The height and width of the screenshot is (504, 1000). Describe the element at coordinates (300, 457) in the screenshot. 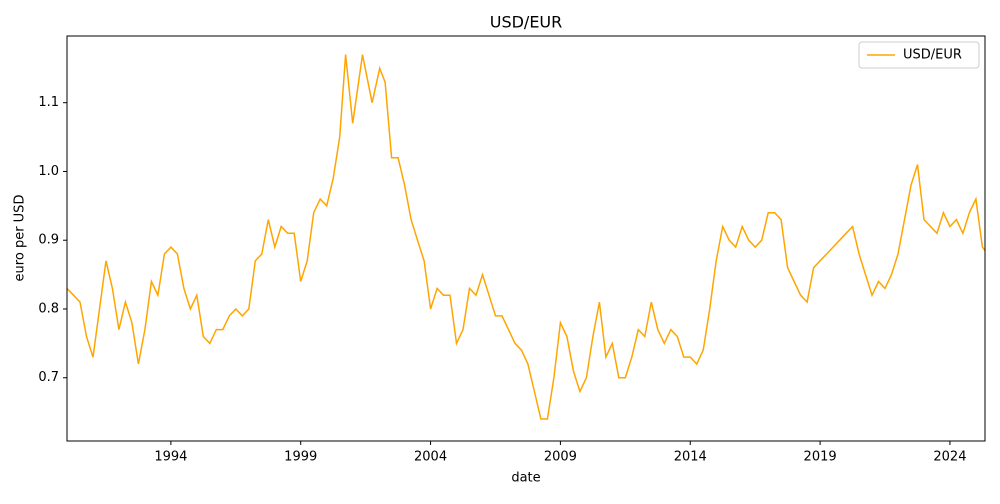

I see `x-tick-label: 1999` at that location.